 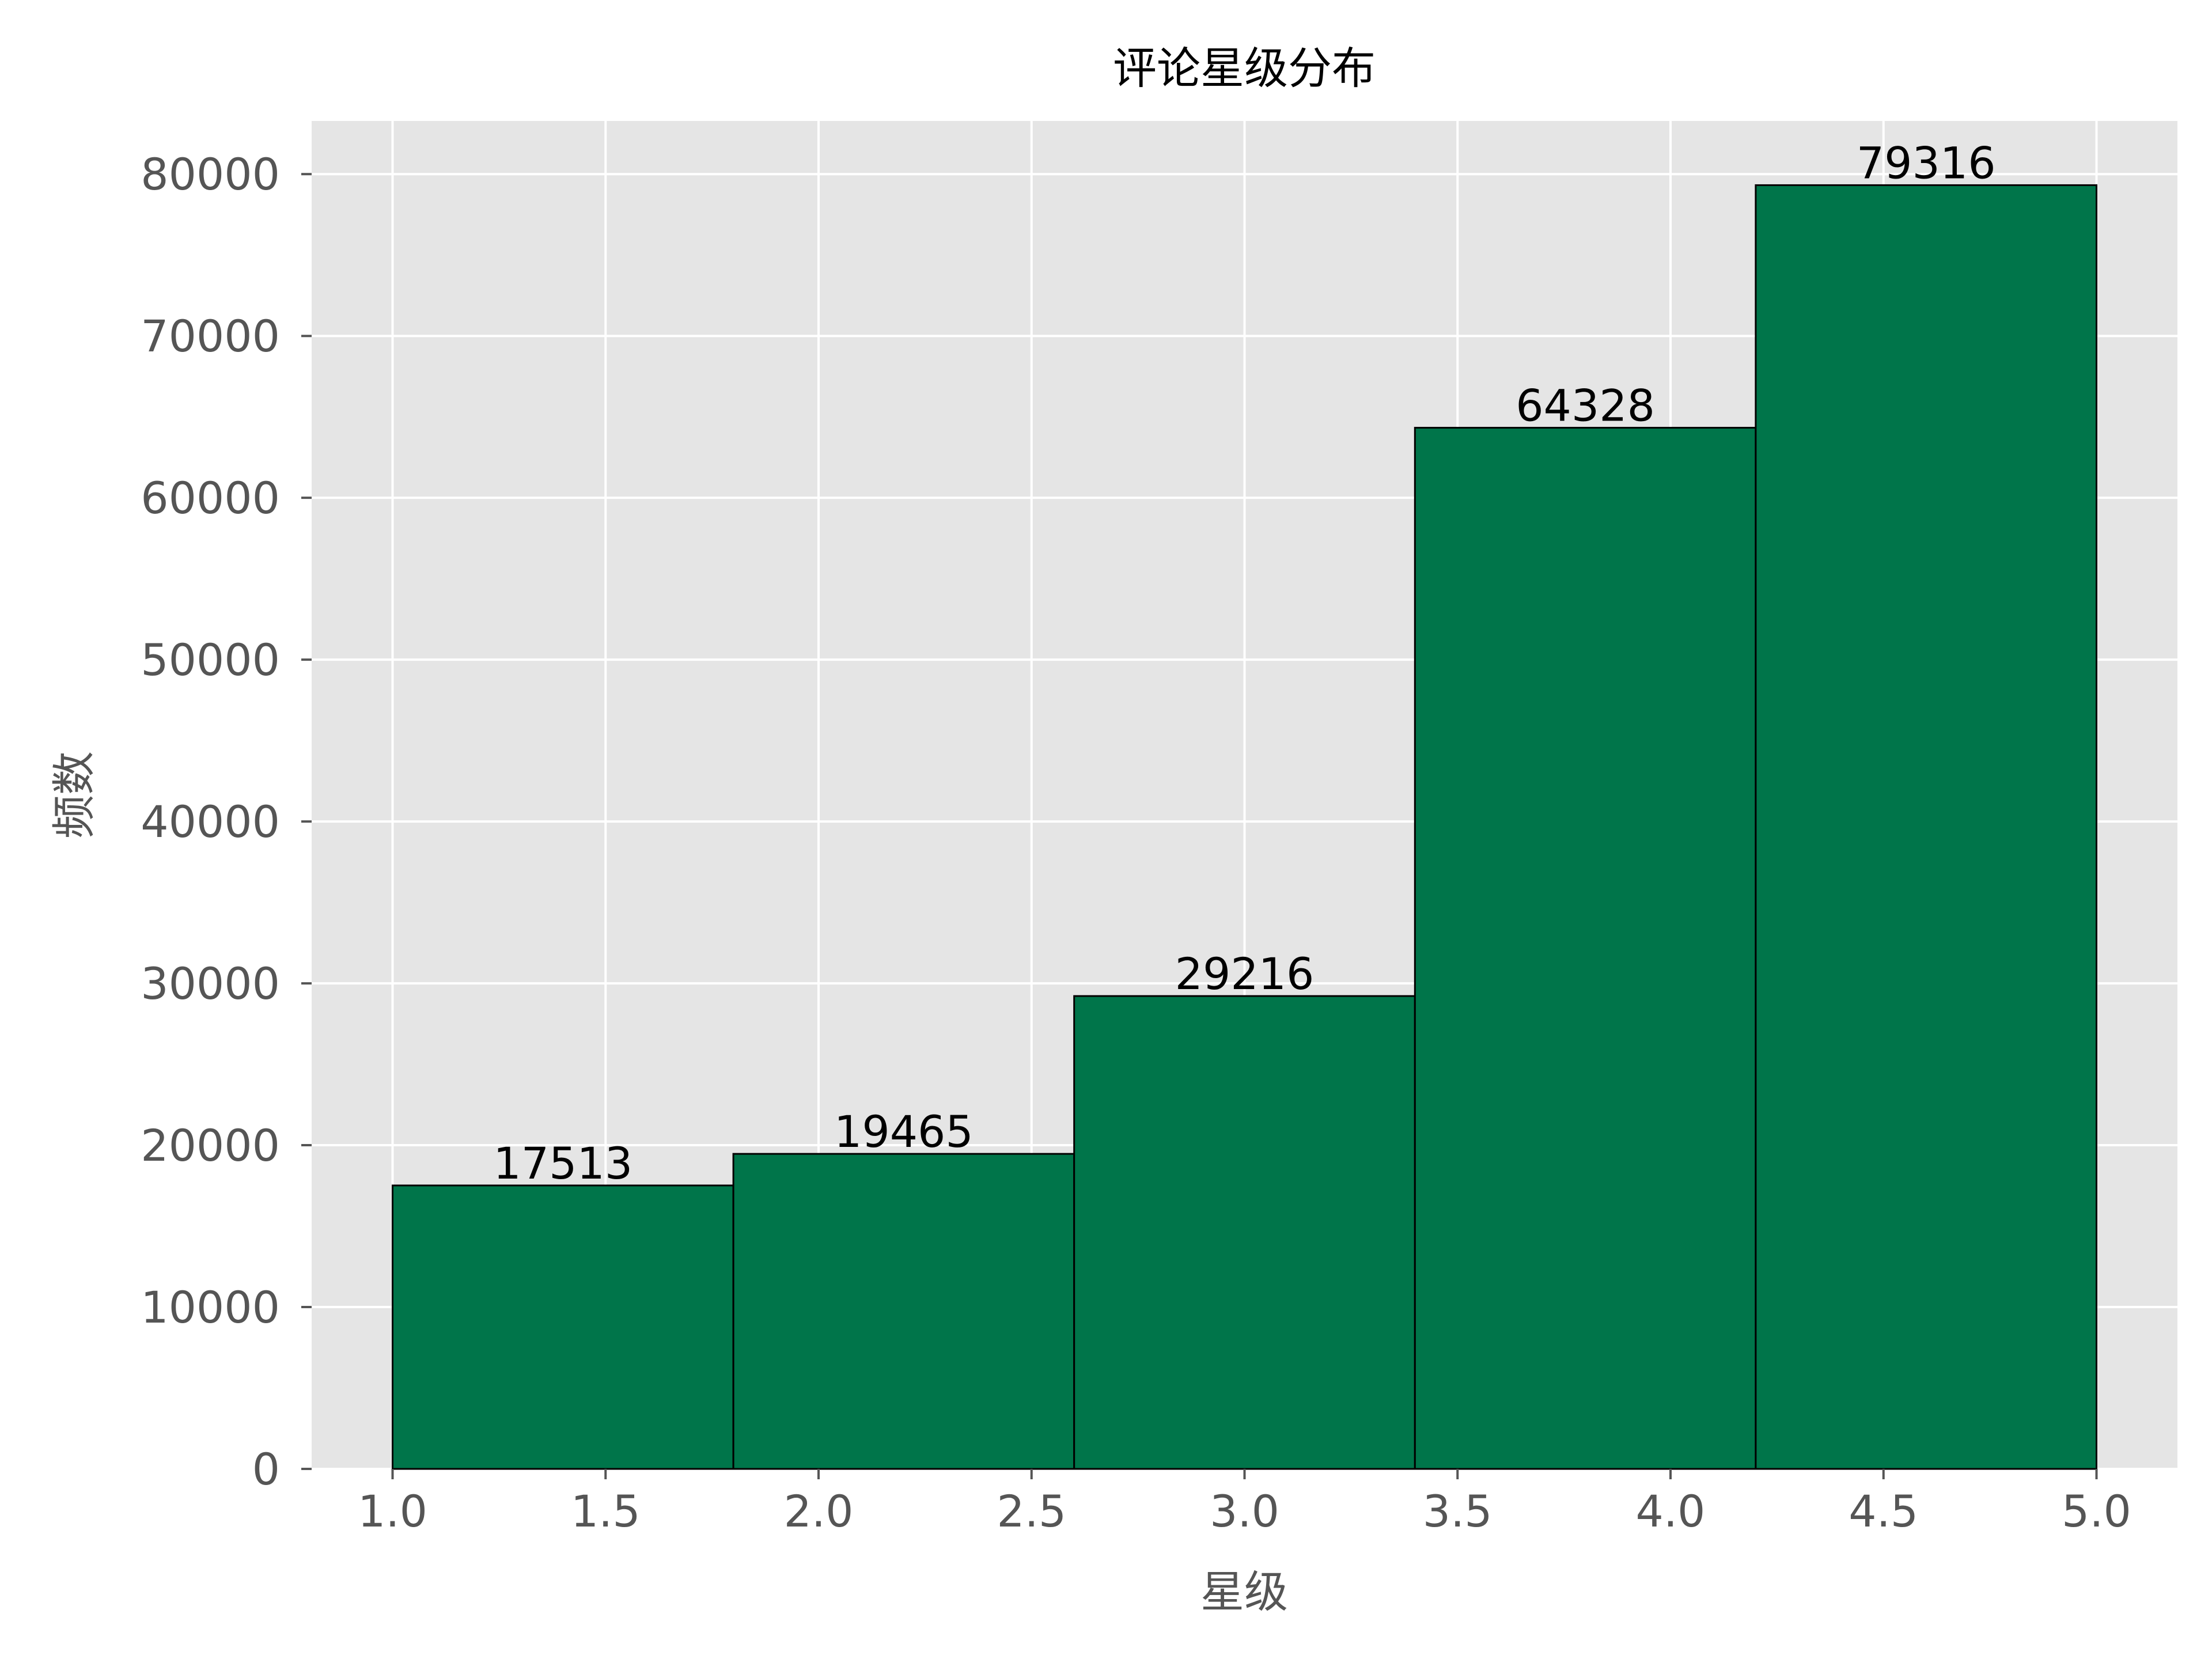 What do you see at coordinates (1585, 405) in the screenshot?
I see `bar-value-label: 64328` at bounding box center [1585, 405].